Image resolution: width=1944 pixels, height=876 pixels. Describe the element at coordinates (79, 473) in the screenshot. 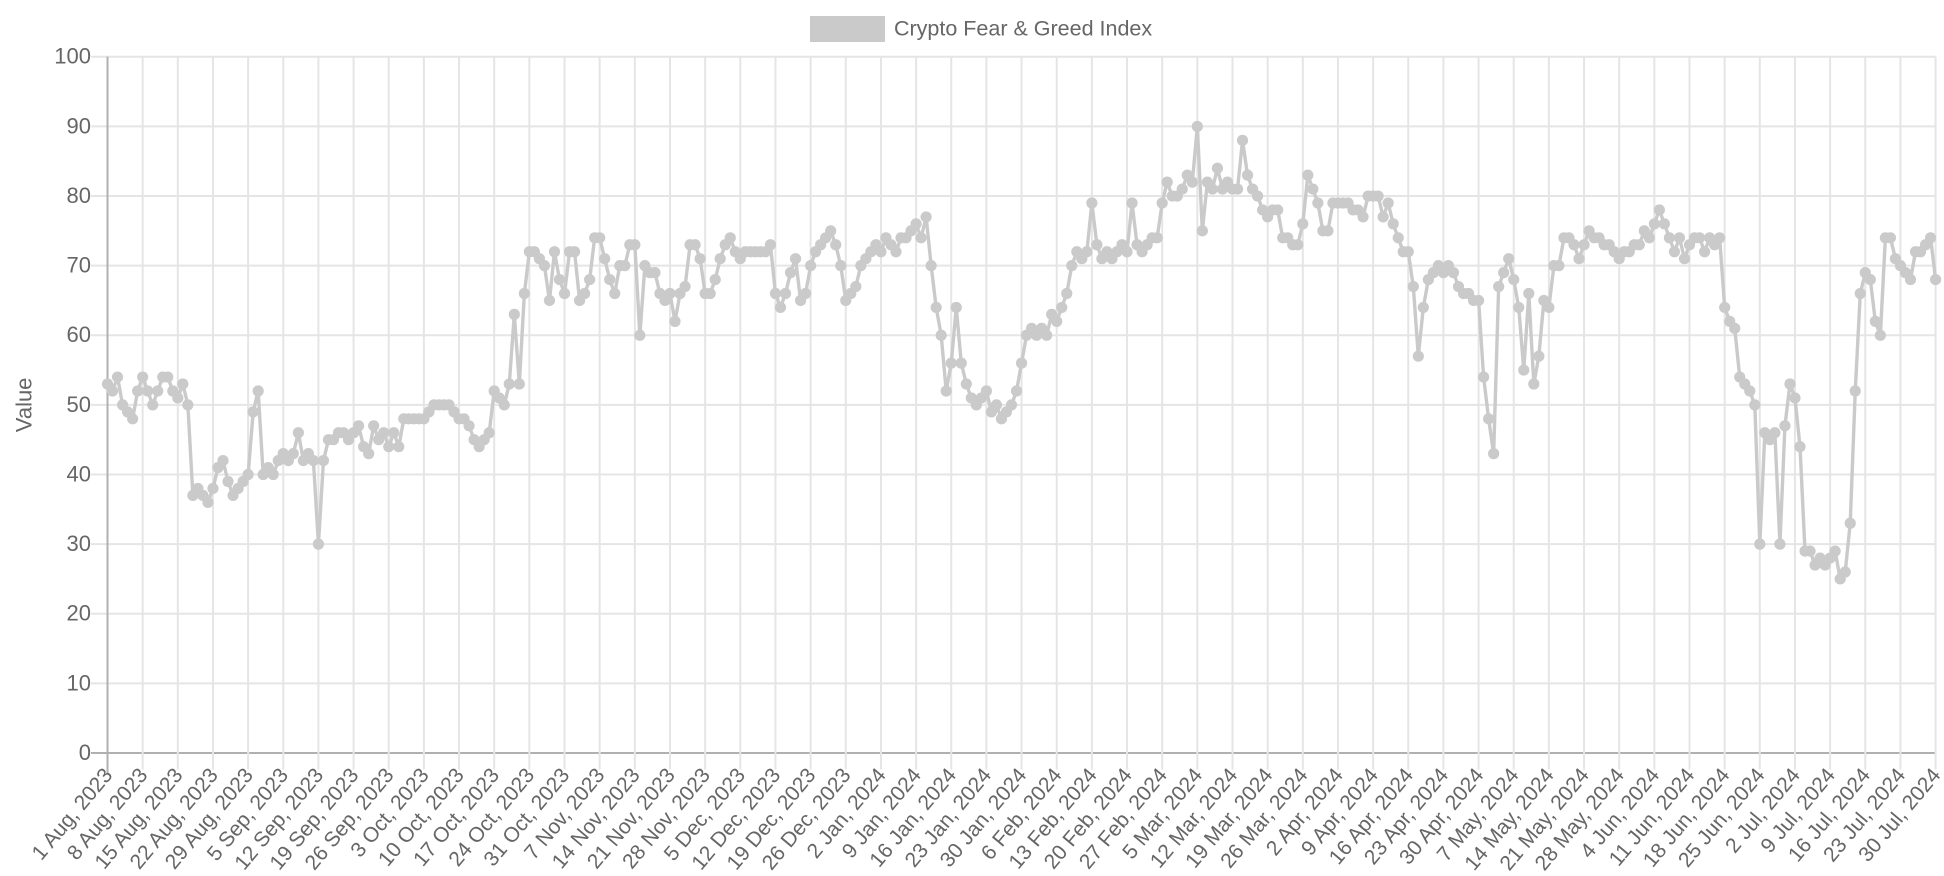

I see `svg-text: 40` at that location.